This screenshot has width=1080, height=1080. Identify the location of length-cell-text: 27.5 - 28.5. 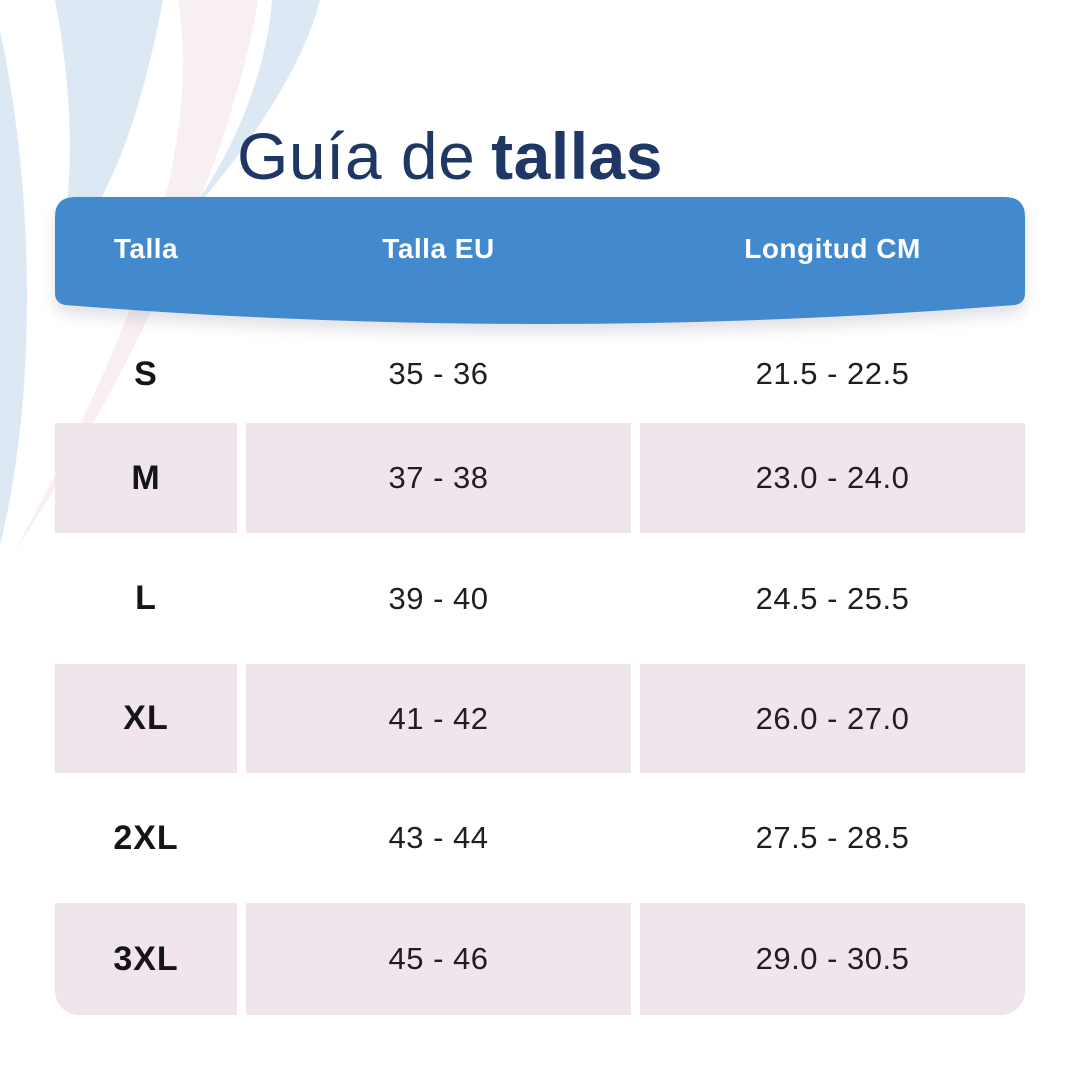
(832, 837).